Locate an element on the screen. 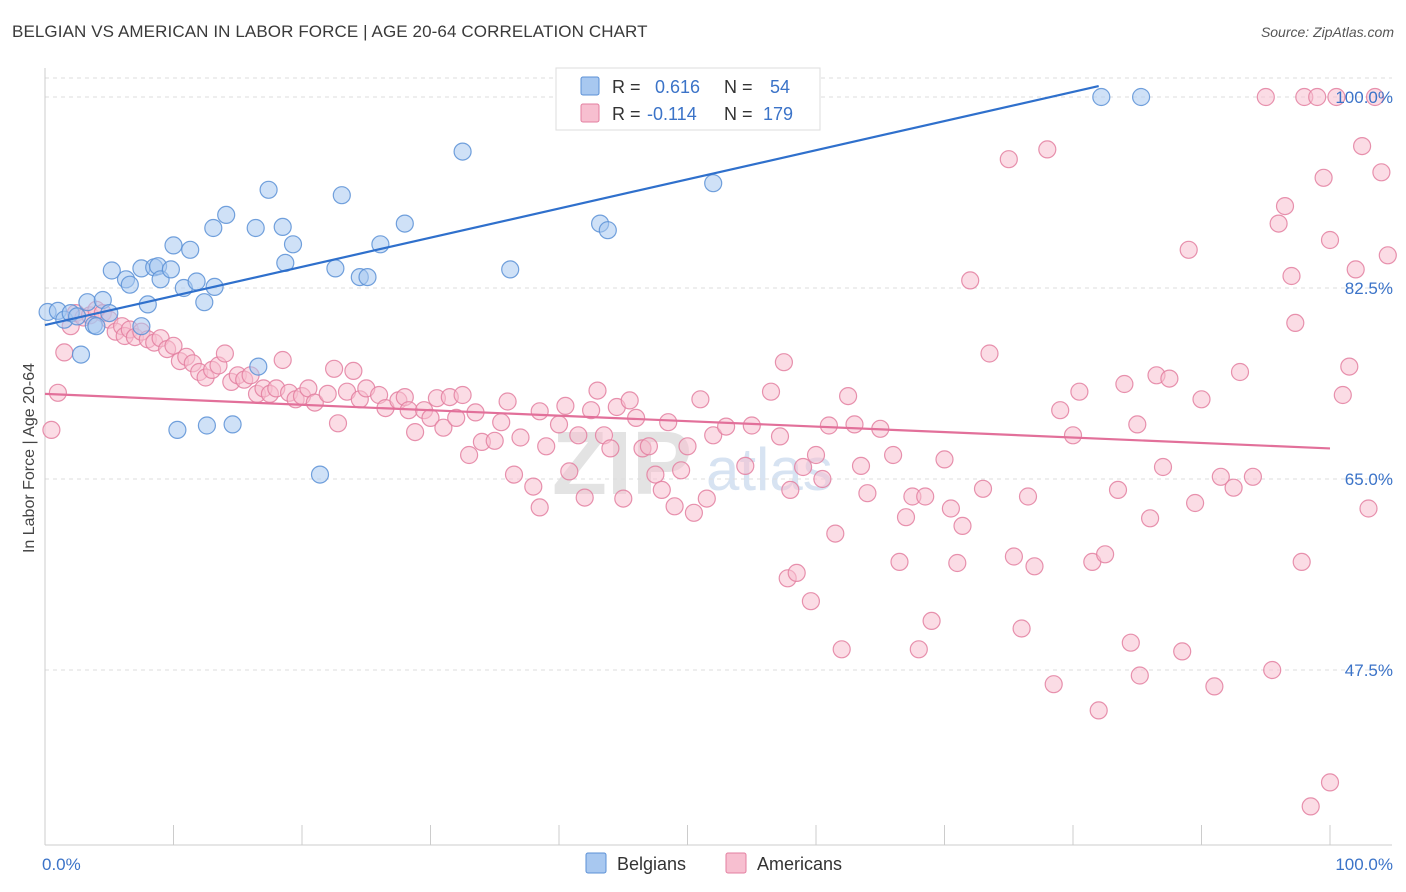 The image size is (1406, 892). x-tick-label-max: 100.0% is located at coordinates (1364, 864).